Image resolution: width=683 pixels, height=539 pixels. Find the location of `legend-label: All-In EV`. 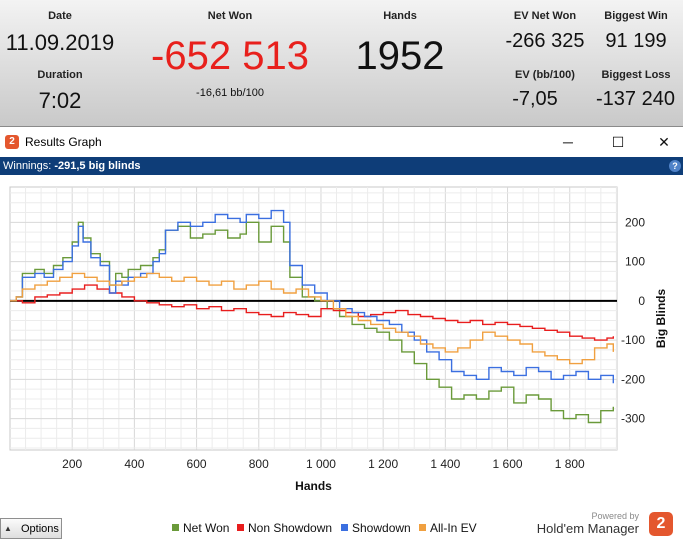

legend-label: All-In EV is located at coordinates (453, 528).